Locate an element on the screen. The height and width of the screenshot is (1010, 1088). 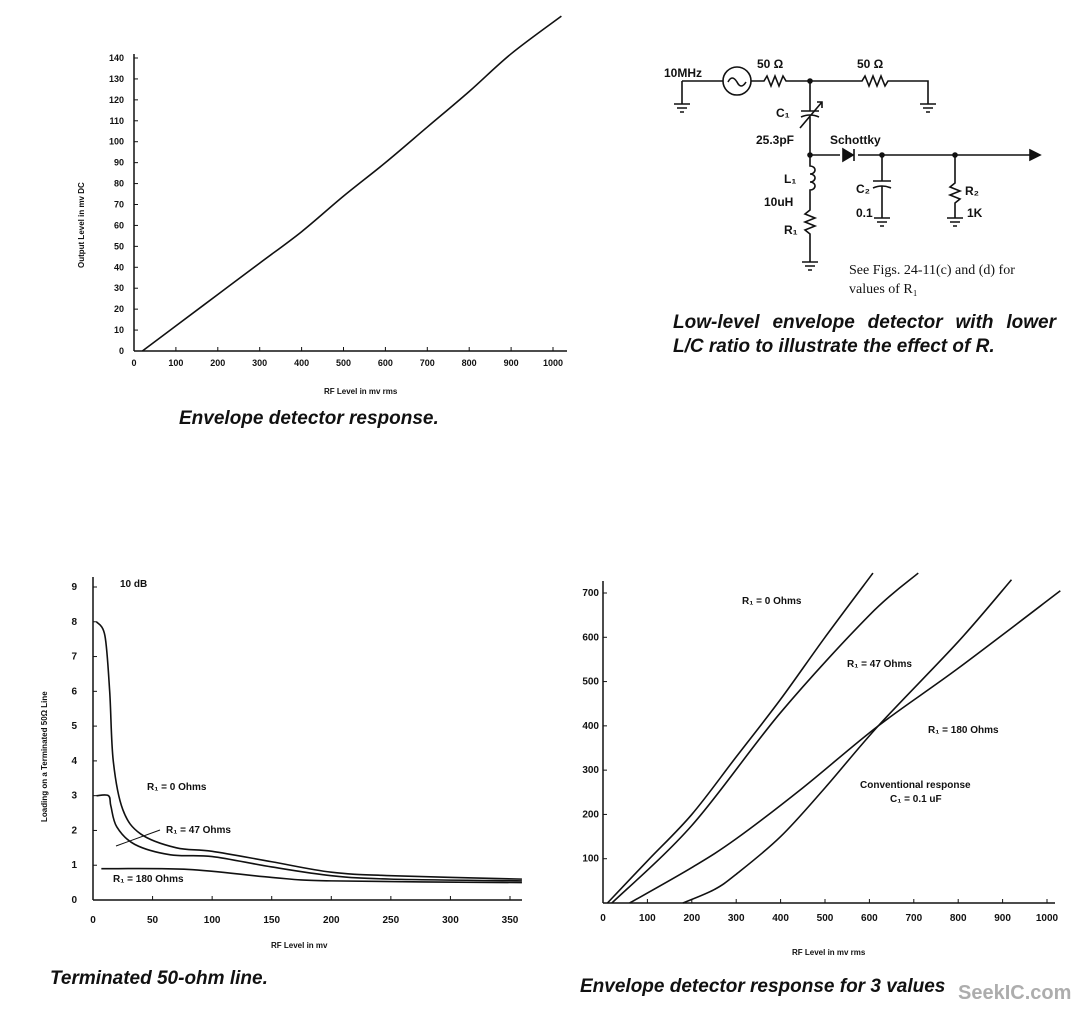
chart-terminated-line: 0 50 100 150 200 250 300 350 0 1 2 3 4 5 6 7 8 9 is located at coordinates (296, 751).